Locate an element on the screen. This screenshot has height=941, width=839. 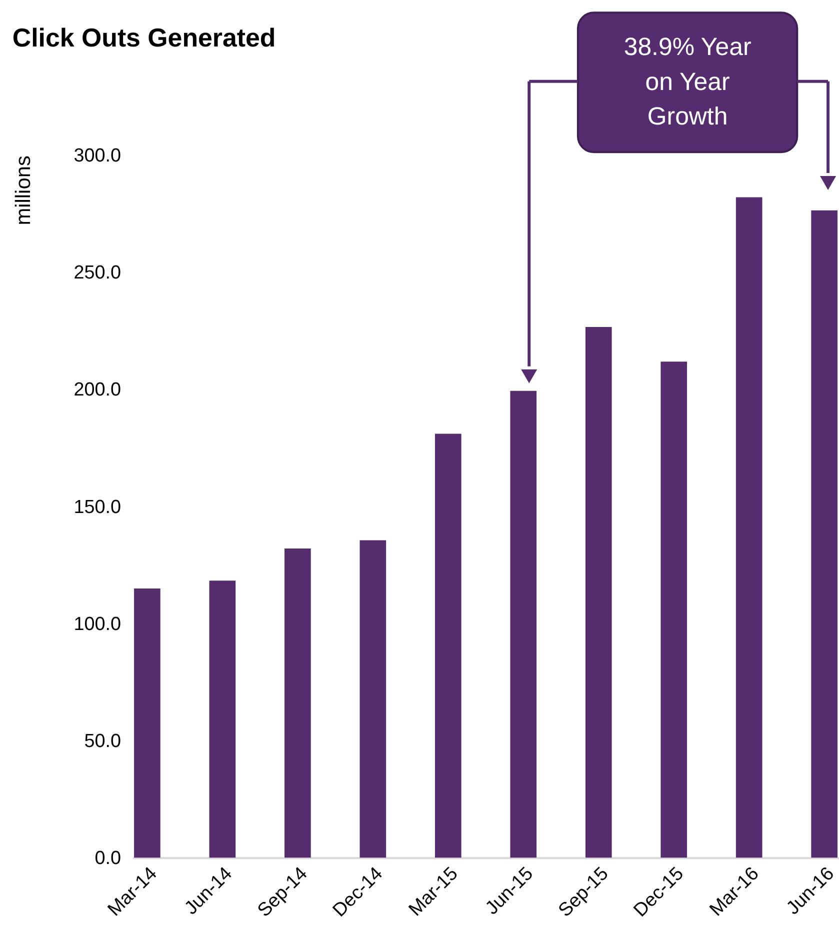
chart-title: Click Outs Generated is located at coordinates (144, 38).